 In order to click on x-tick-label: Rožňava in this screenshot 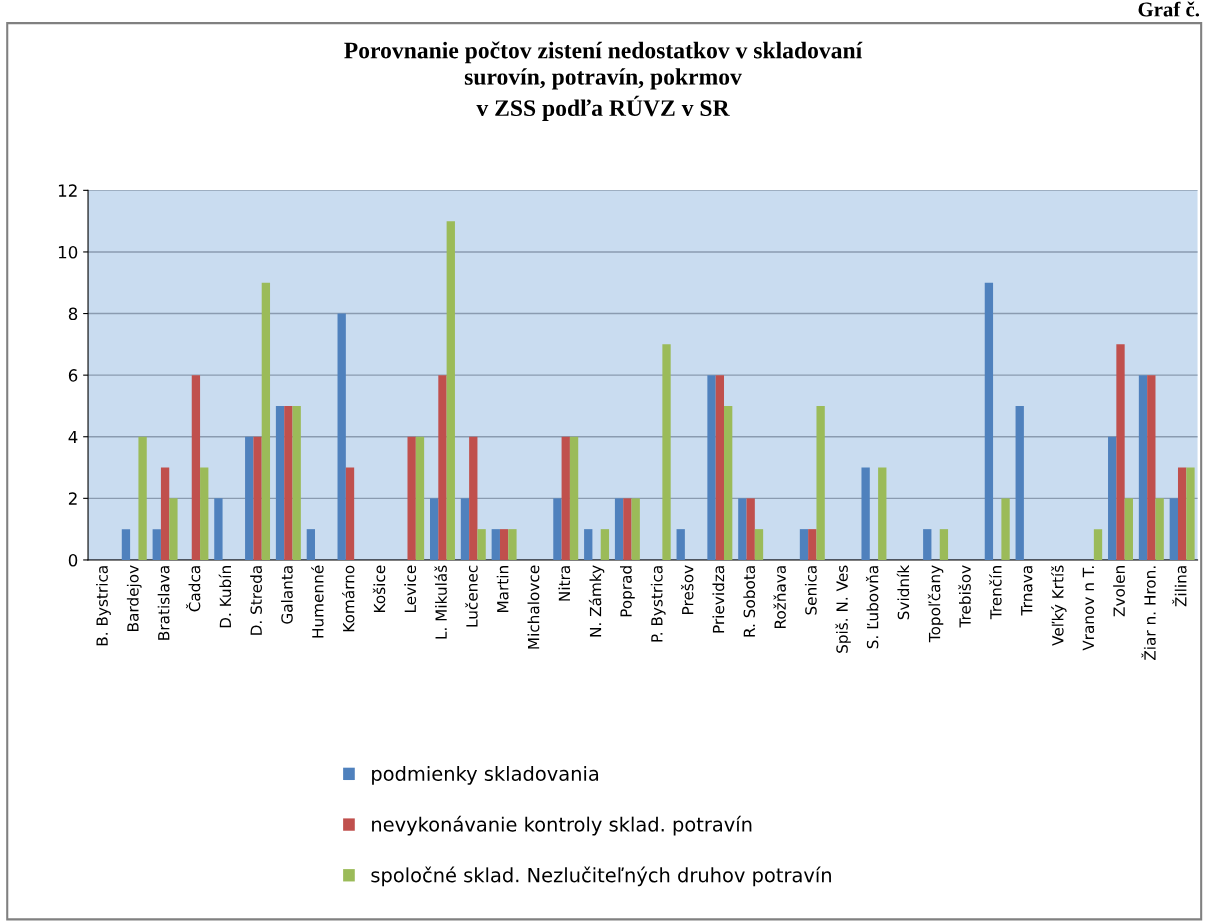, I will do `click(779, 597)`.